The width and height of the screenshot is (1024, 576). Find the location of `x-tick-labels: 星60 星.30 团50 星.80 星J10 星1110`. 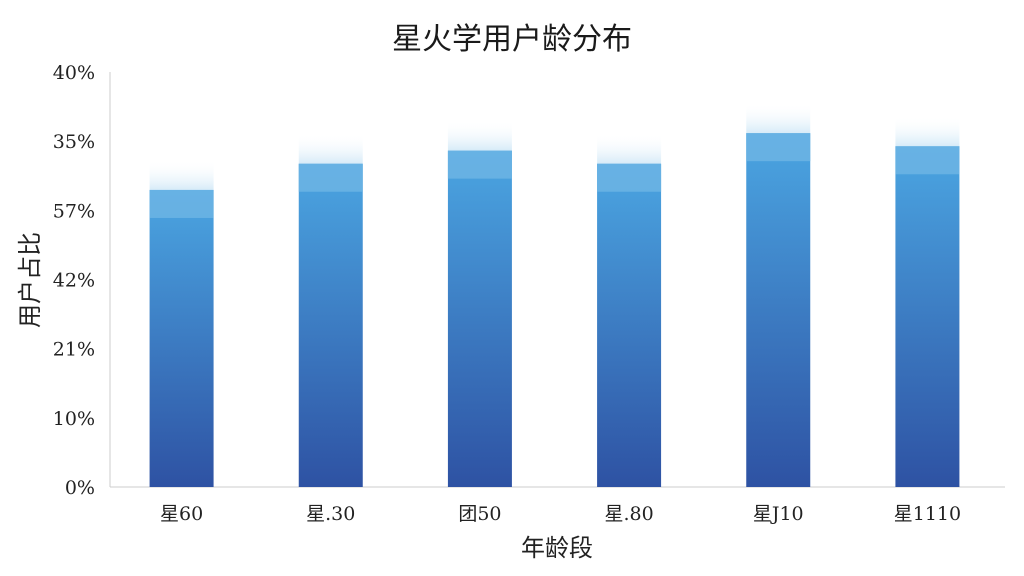

x-tick-labels: 星60 星.30 团50 星.80 星J10 星1110 is located at coordinates (560, 514).